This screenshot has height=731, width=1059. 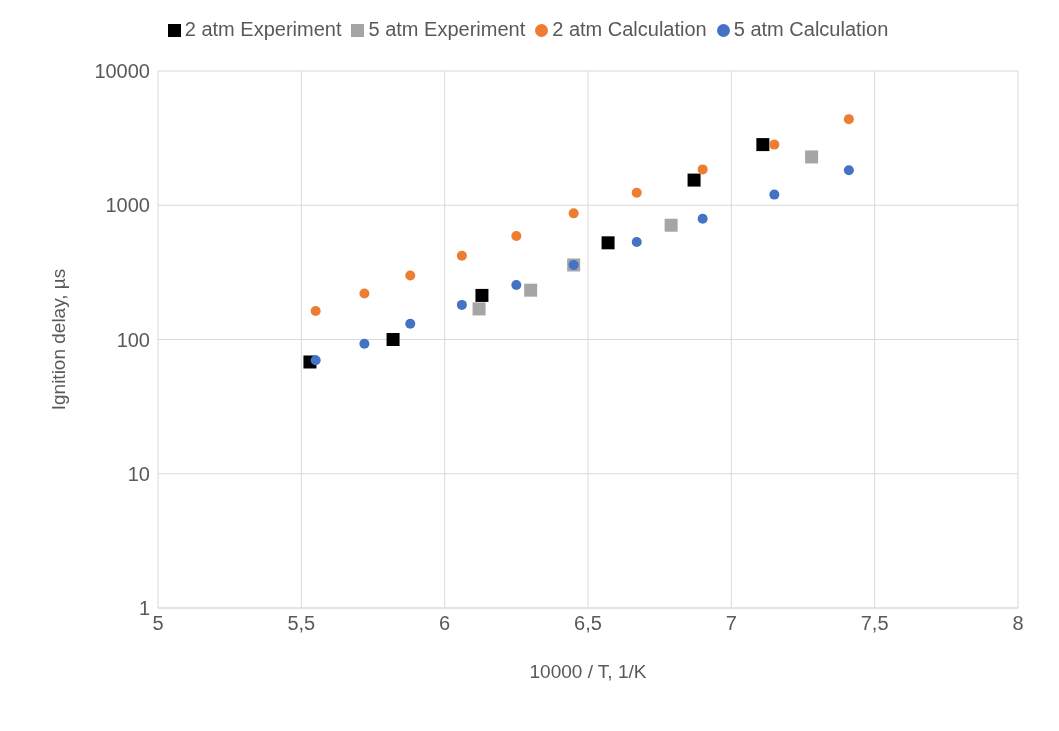 What do you see at coordinates (122, 71) in the screenshot?
I see `y-tick-label: 10000` at bounding box center [122, 71].